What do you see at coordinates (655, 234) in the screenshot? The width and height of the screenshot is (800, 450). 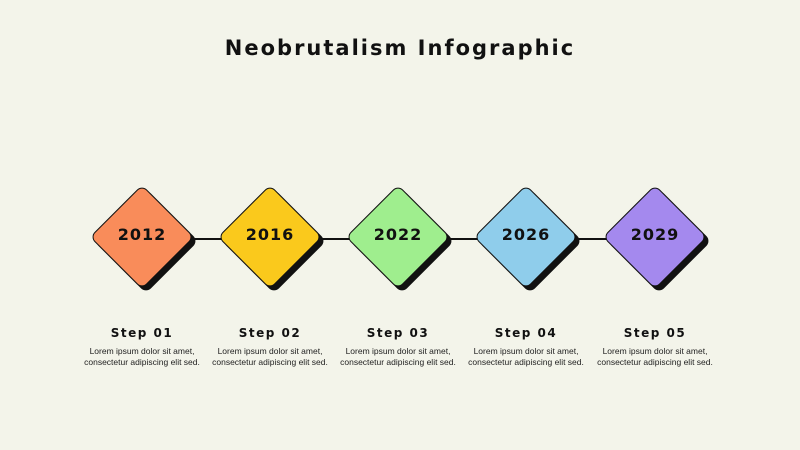 I see `step-year: 2029` at bounding box center [655, 234].